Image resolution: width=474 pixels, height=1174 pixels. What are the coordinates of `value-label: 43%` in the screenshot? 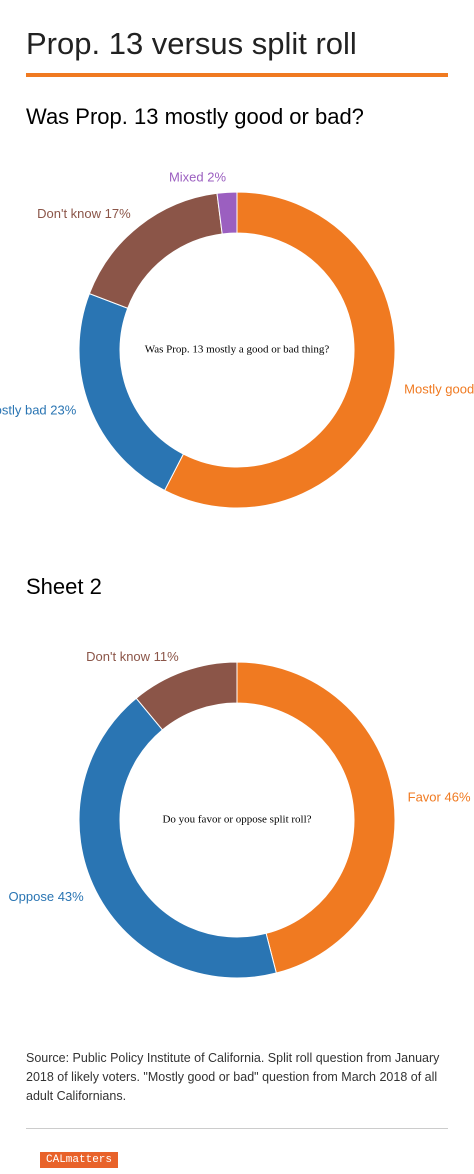 It's located at (71, 897).